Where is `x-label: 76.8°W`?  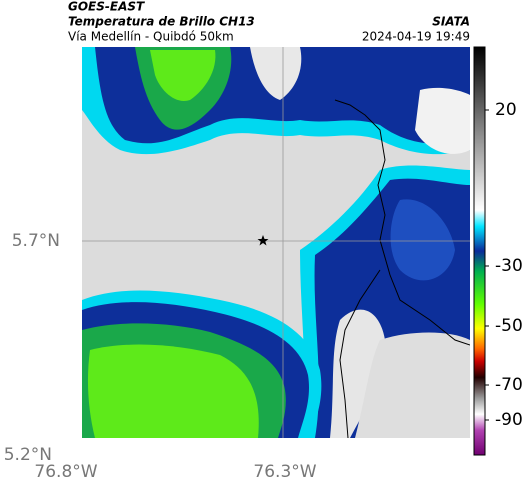 x-label: 76.8°W is located at coordinates (65, 472).